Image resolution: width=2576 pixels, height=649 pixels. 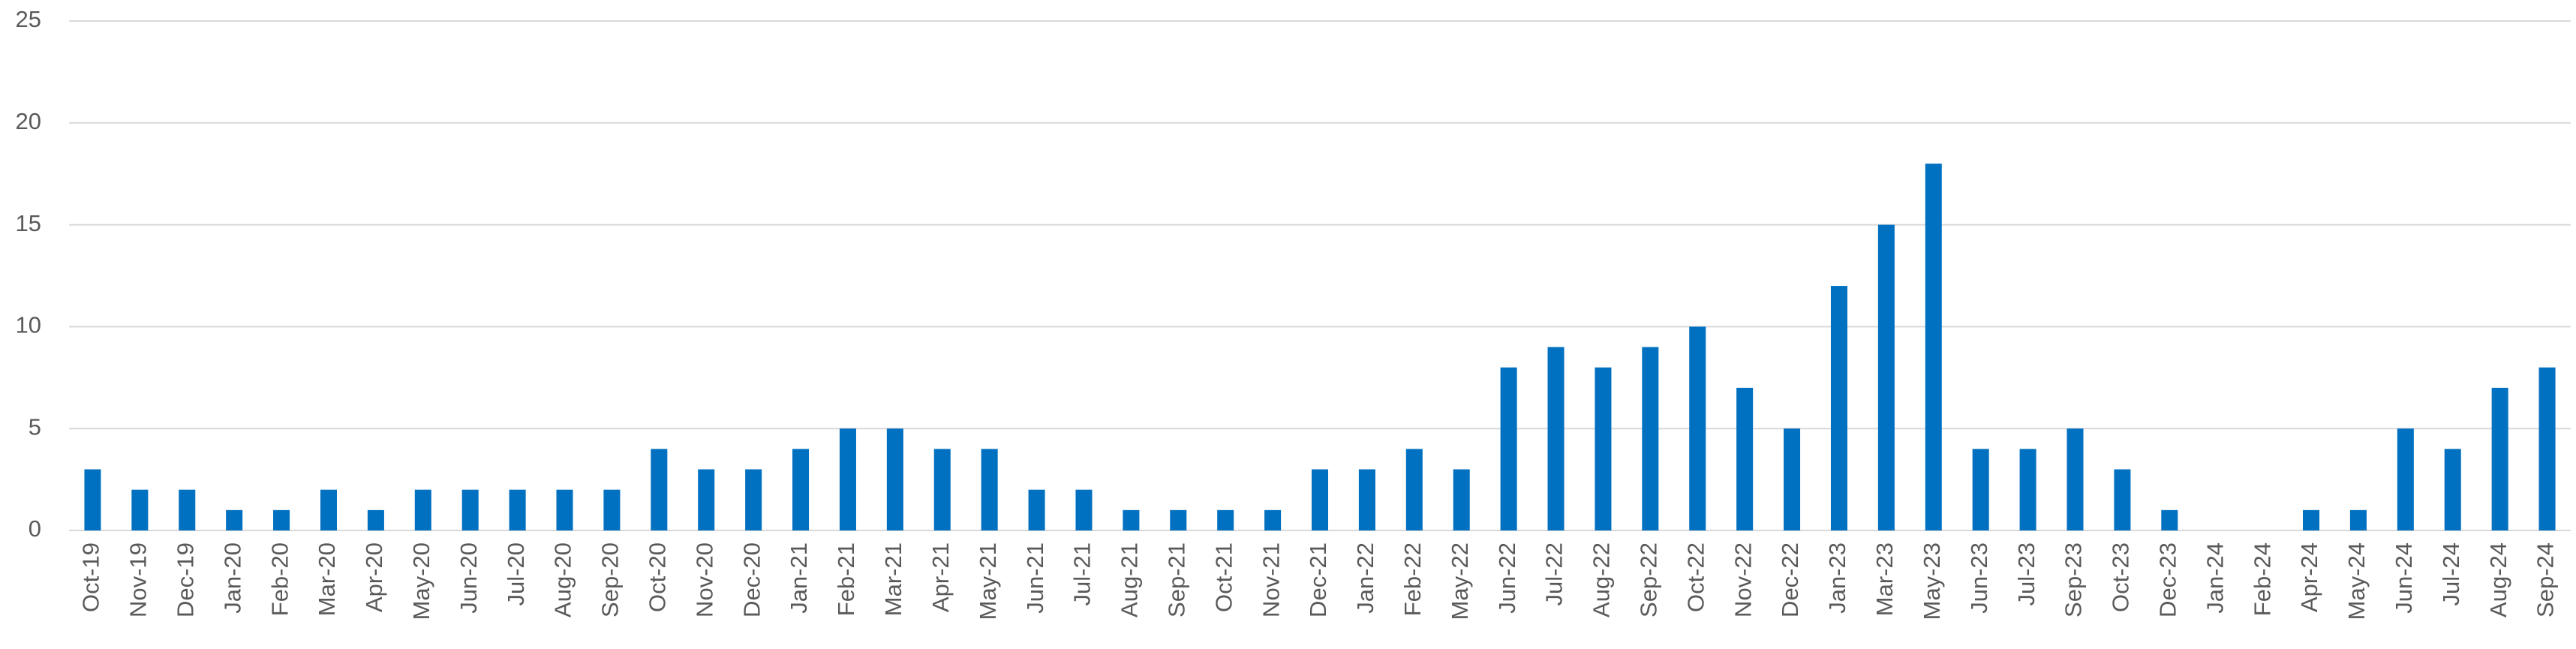 I want to click on x-tick-label: May-22, so click(x=1460, y=581).